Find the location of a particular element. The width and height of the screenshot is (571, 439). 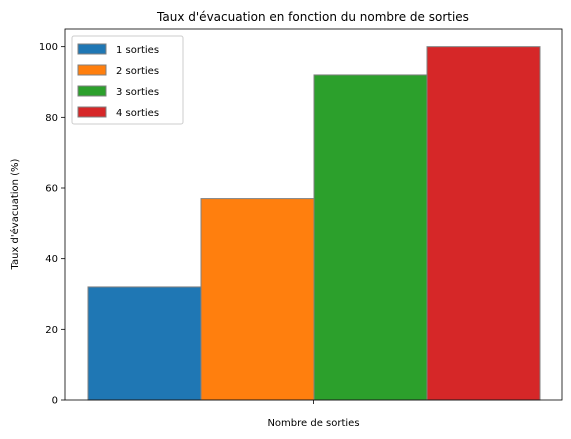

legend-frame is located at coordinates (127, 80).